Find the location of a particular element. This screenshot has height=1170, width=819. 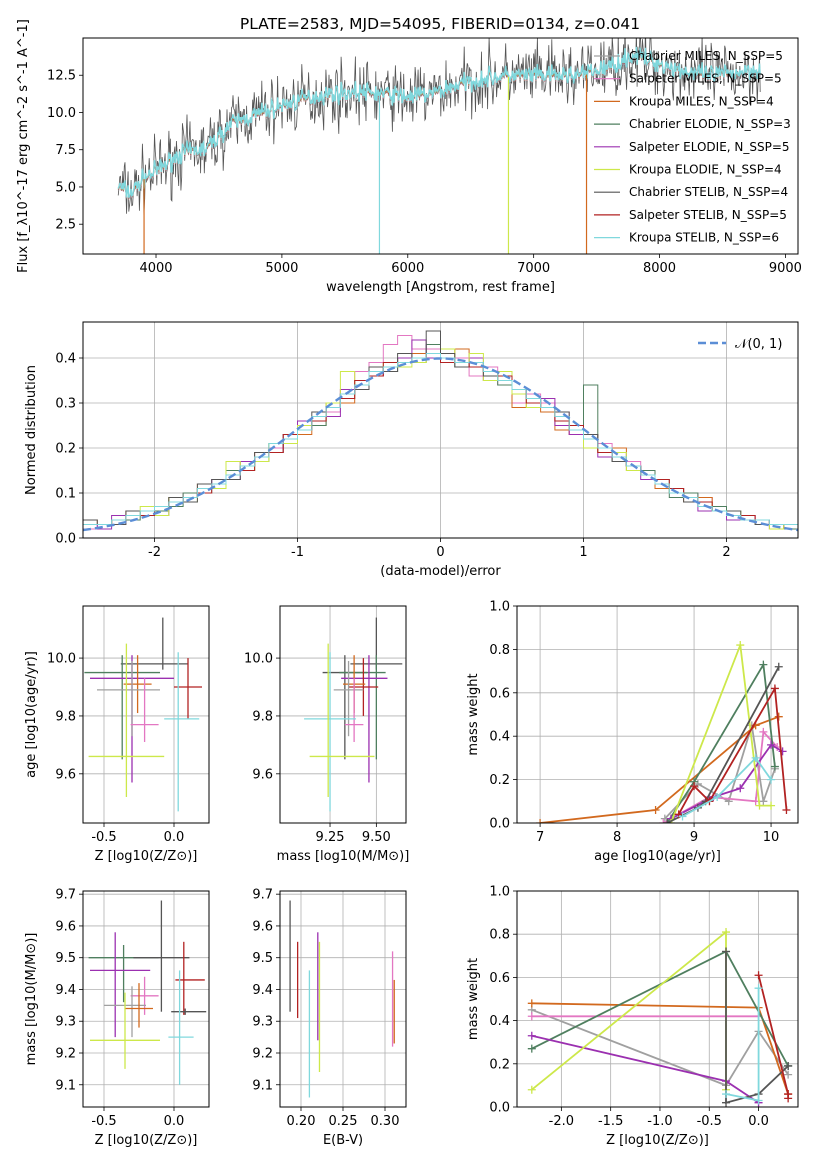

x-axis-label: wavelength [Angstrom, rest frame] is located at coordinates (440, 287).